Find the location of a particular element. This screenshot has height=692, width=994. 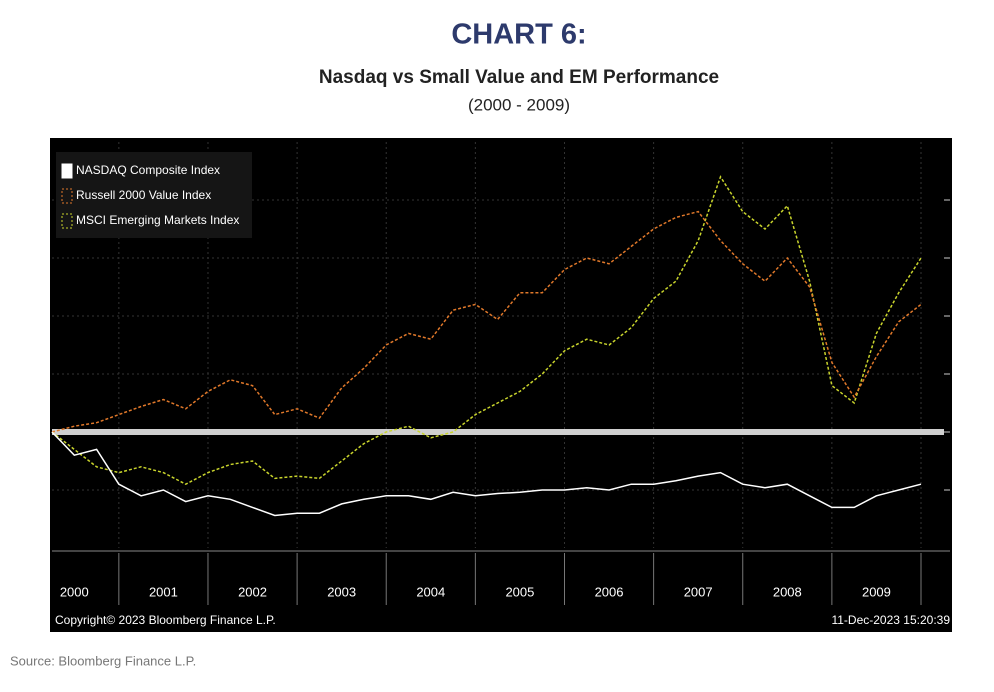

x-tick-label: 2004 is located at coordinates (430, 591).